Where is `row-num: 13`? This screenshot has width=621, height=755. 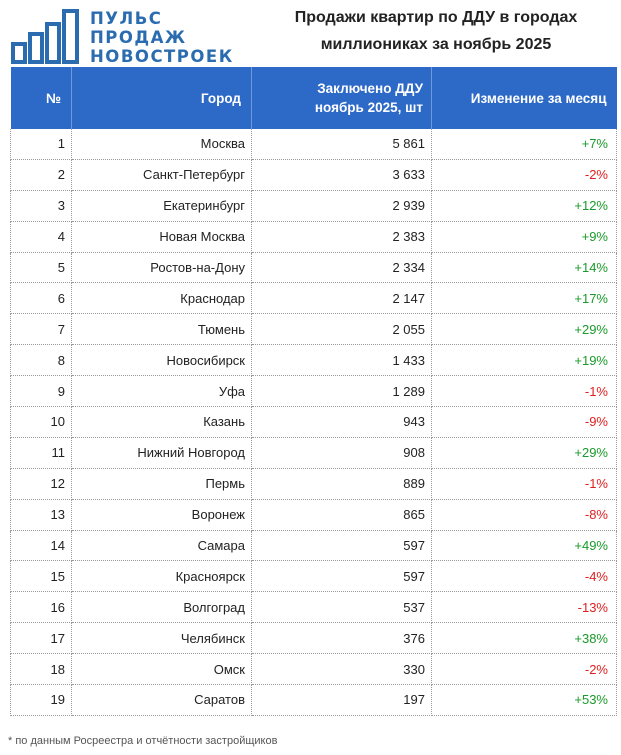 row-num: 13 is located at coordinates (41, 515).